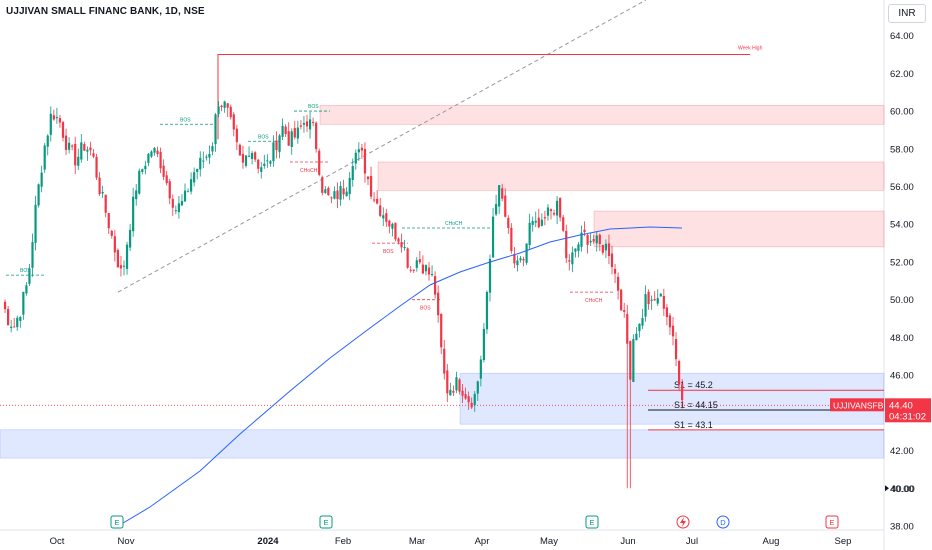  I want to click on x-tick-label: Jul, so click(692, 541).